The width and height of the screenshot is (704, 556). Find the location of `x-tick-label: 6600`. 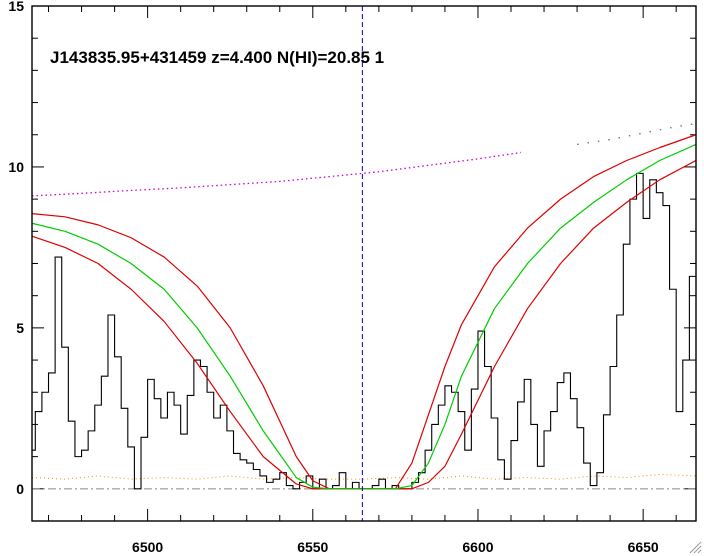

x-tick-label: 6600 is located at coordinates (477, 547).